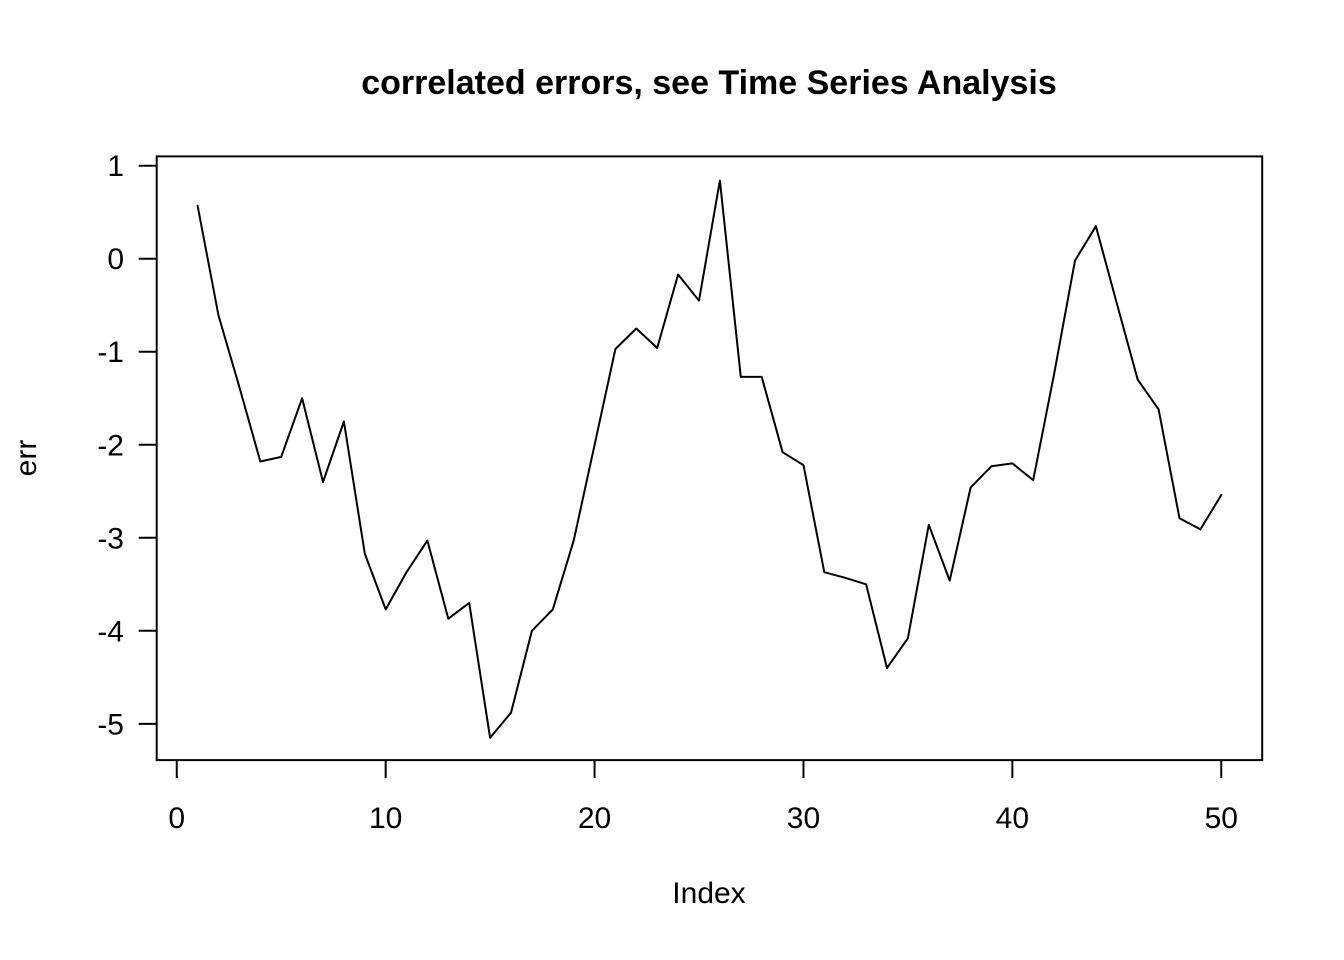 The image size is (1344, 960). What do you see at coordinates (708, 893) in the screenshot?
I see `x-axis-label: Index` at bounding box center [708, 893].